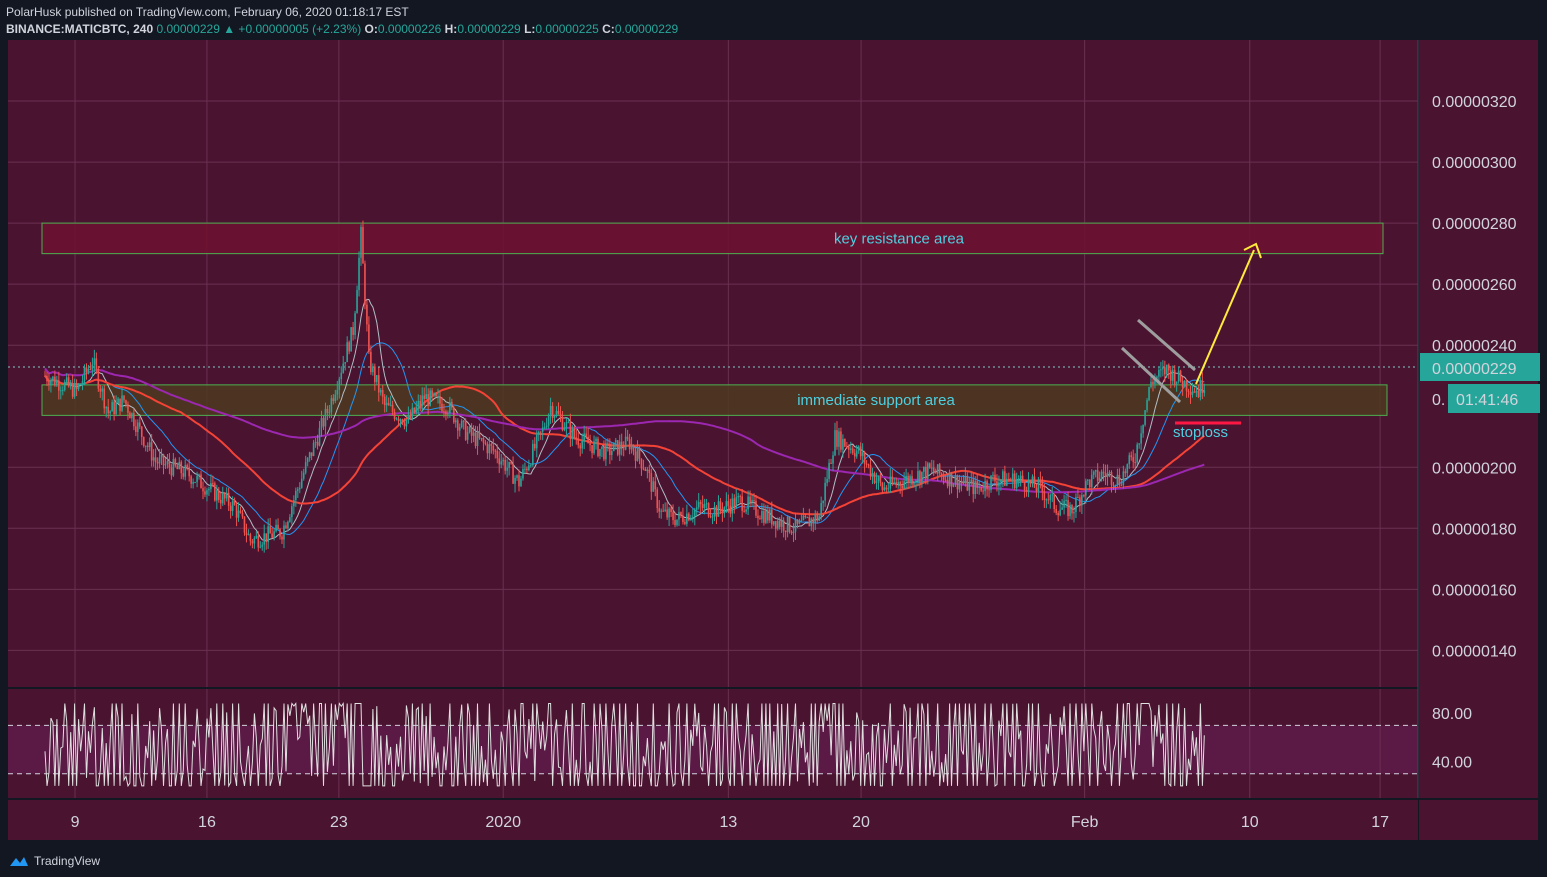 The height and width of the screenshot is (877, 1547). What do you see at coordinates (624, 430) in the screenshot?
I see `ma-200-line` at bounding box center [624, 430].